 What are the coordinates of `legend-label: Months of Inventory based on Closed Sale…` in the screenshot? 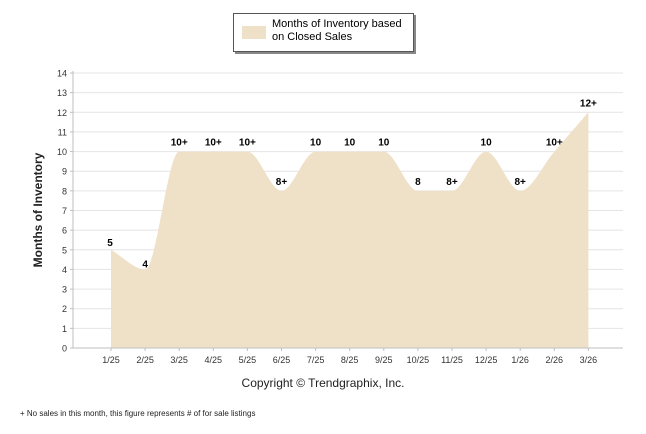 It's located at (337, 30).